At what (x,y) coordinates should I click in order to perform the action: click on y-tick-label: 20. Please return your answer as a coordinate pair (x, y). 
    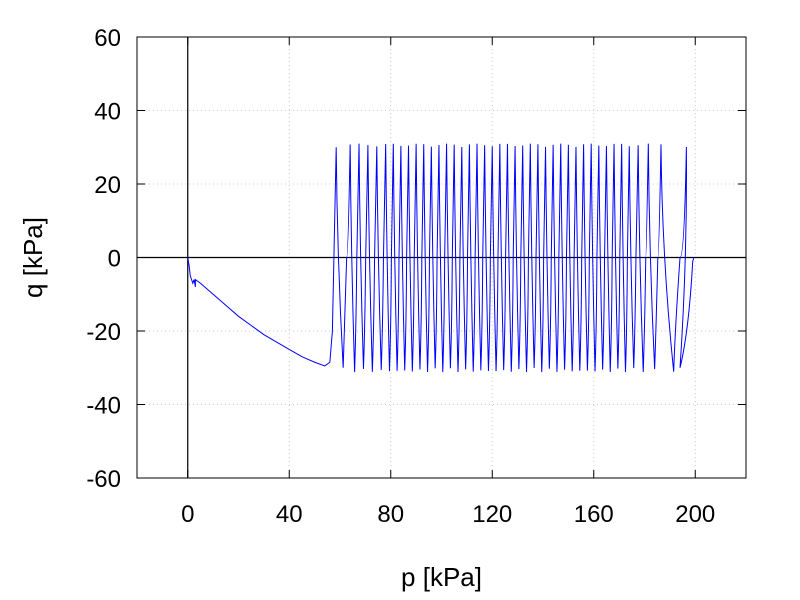
    Looking at the image, I should click on (107, 185).